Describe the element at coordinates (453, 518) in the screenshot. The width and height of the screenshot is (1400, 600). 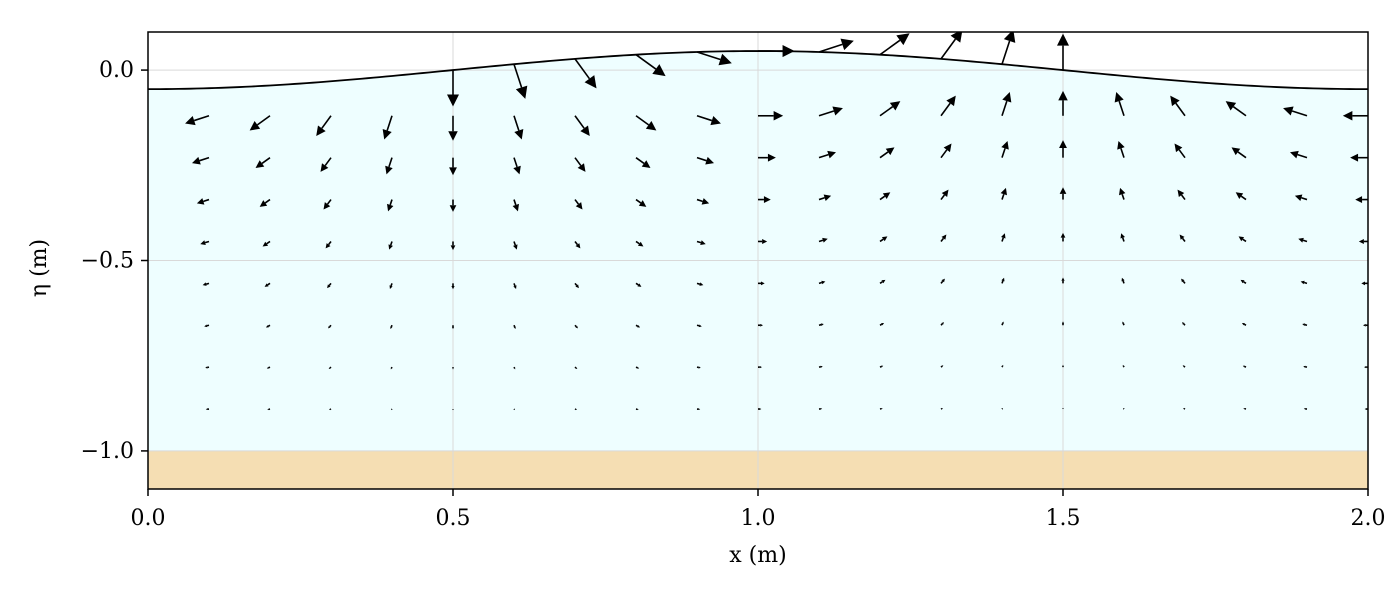
I see `x-tick-label: 0.5` at that location.